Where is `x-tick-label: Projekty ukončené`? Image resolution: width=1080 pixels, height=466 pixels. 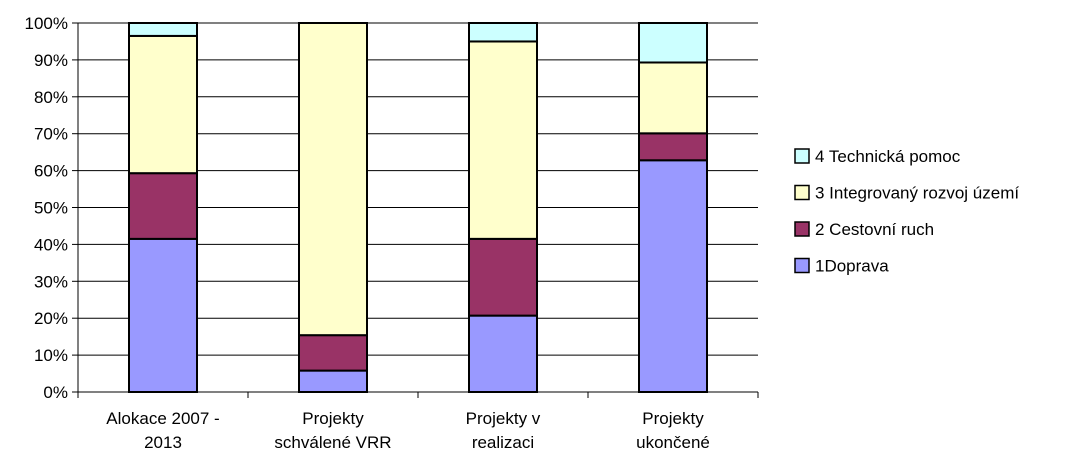
x-tick-label: Projekty ukončené is located at coordinates (673, 430).